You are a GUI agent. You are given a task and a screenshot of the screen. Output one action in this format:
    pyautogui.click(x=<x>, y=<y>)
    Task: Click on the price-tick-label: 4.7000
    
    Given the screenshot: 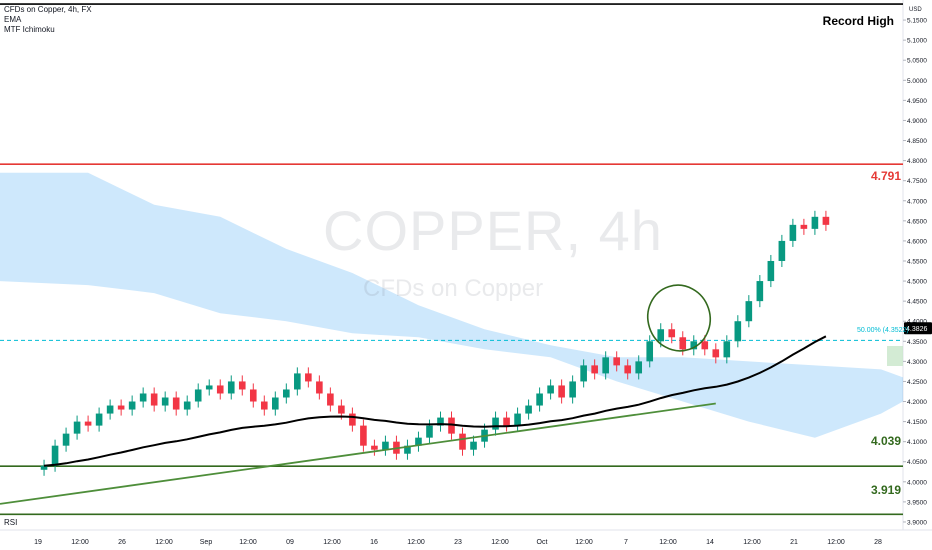 What is the action you would take?
    pyautogui.click(x=917, y=201)
    